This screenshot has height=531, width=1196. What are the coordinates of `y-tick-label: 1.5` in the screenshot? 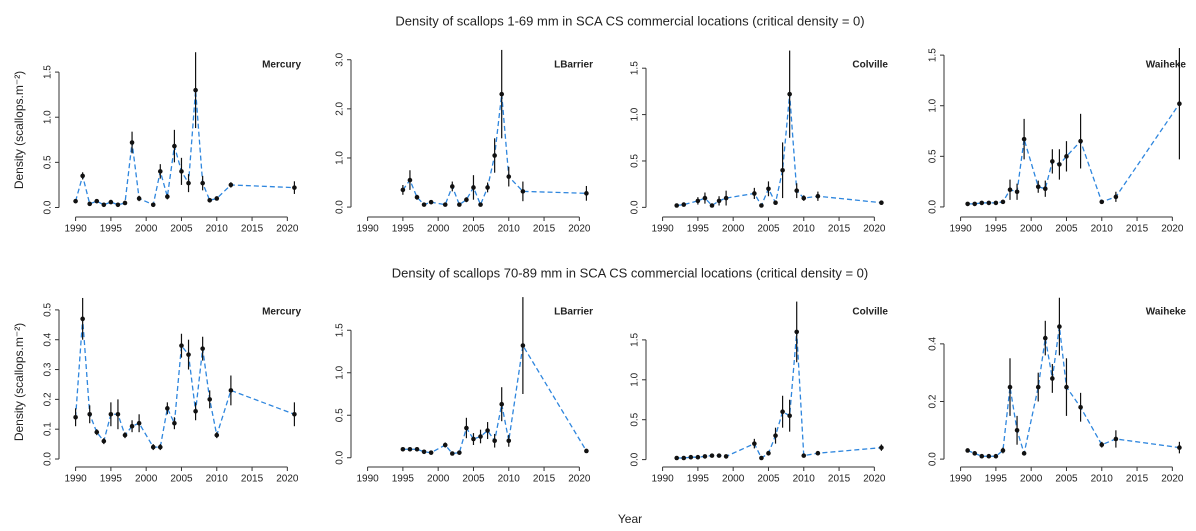 It's located at (635, 68).